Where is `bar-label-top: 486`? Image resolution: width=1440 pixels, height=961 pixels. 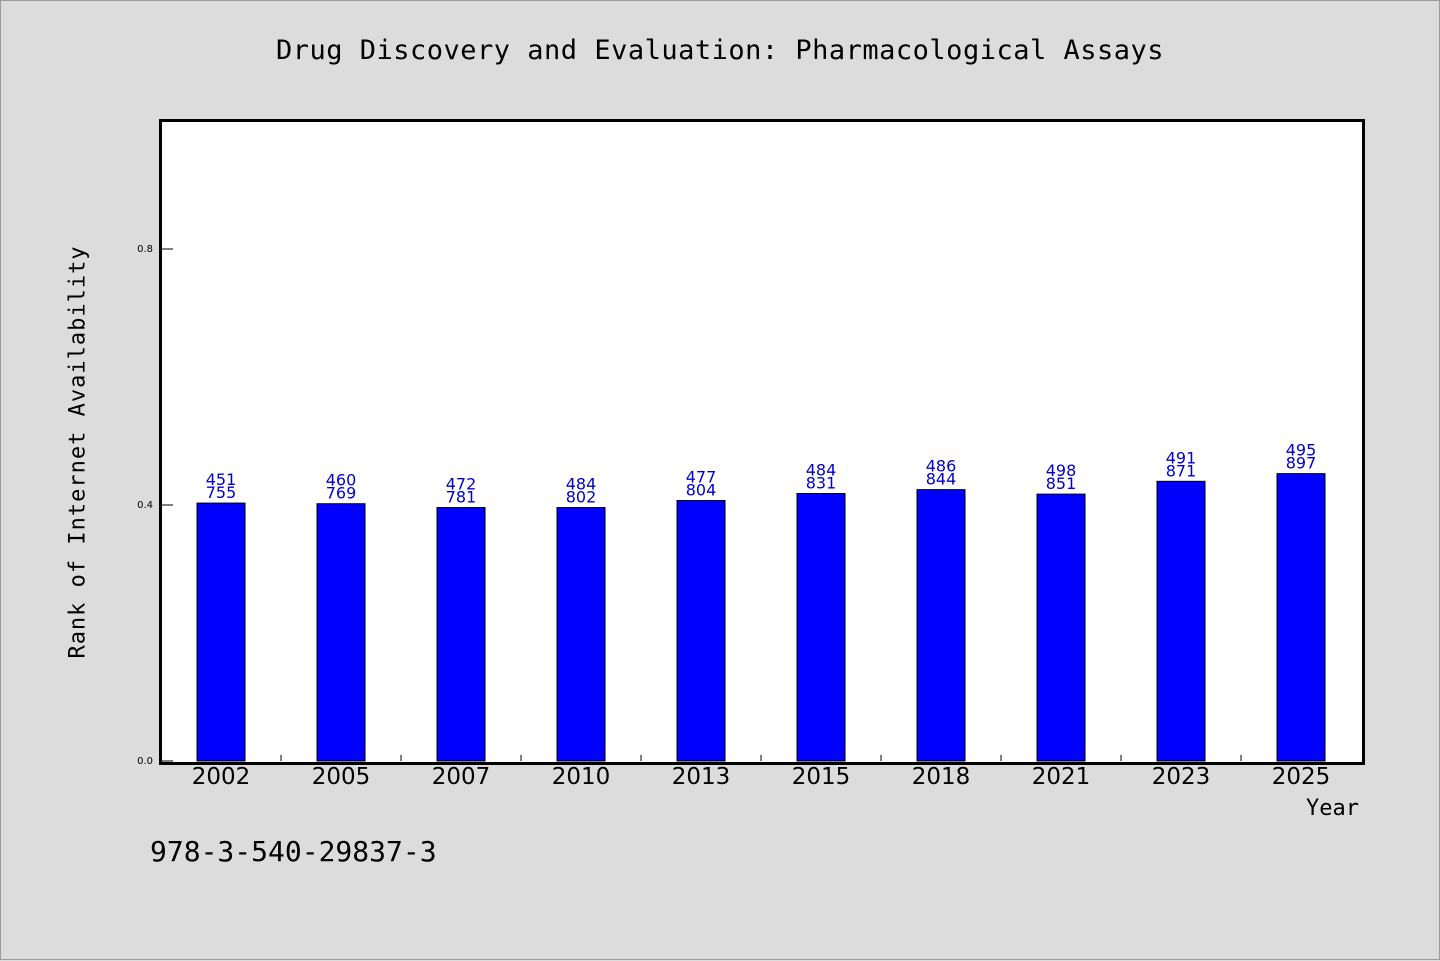 bar-label-top: 486 is located at coordinates (941, 466).